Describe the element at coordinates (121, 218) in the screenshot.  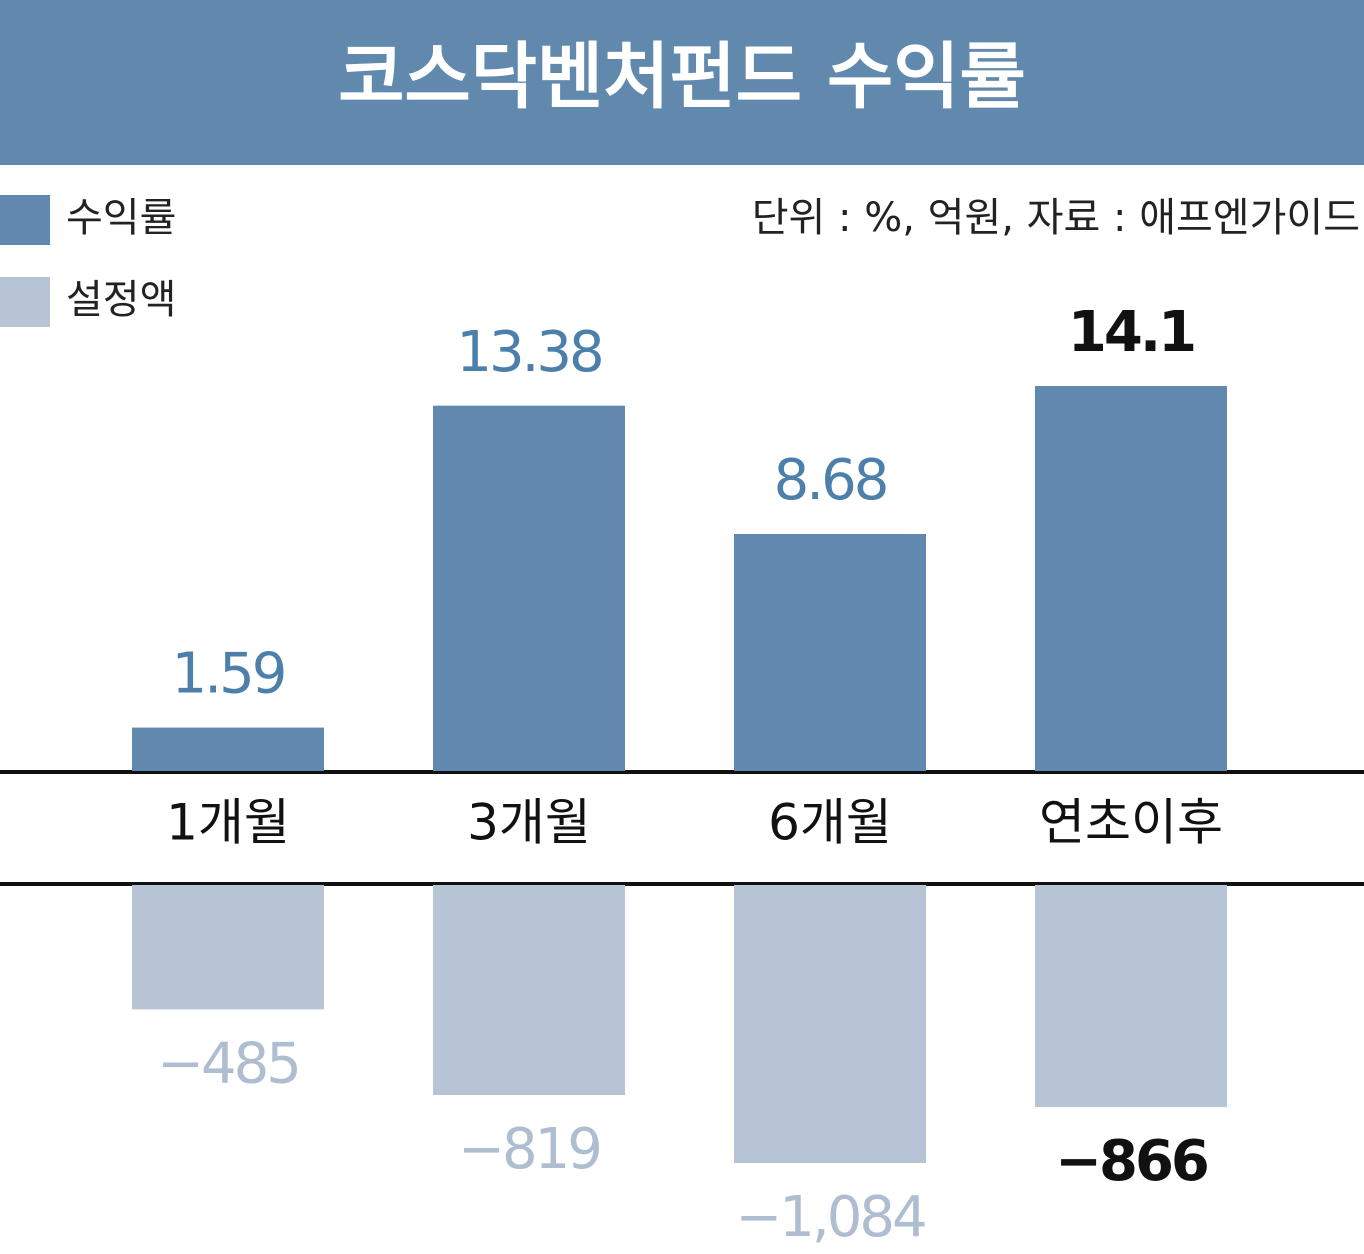
I see `legend-label: 수익률` at that location.